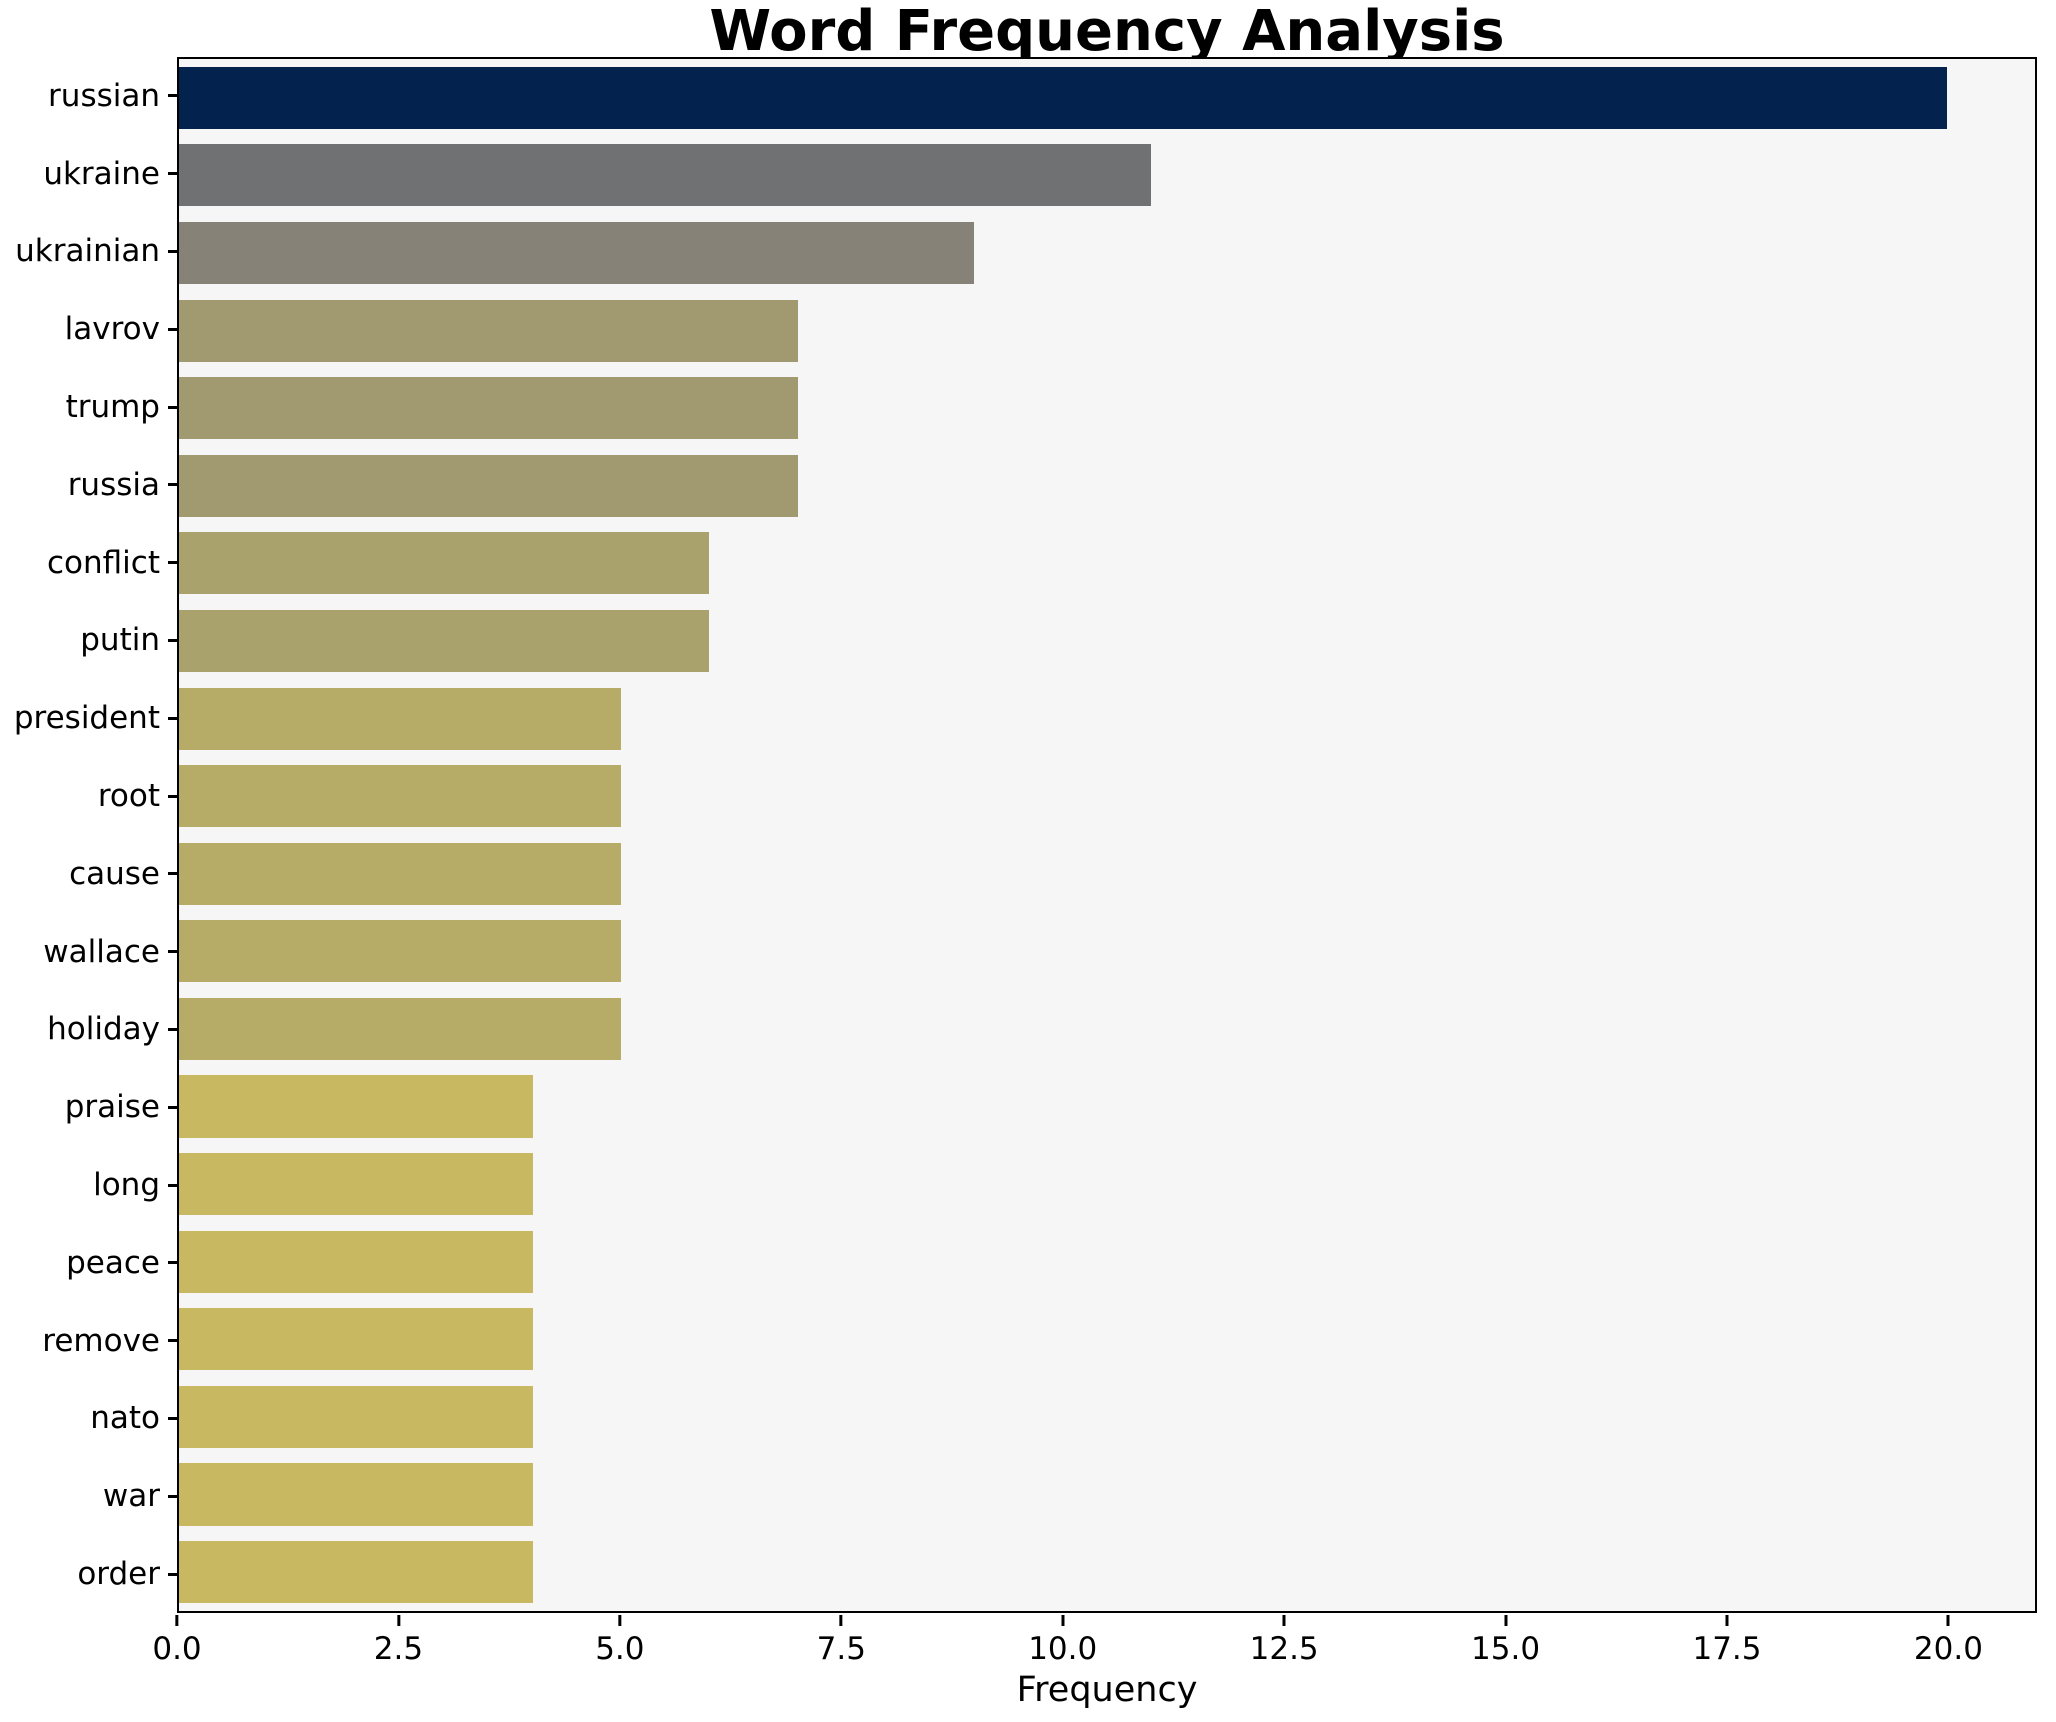 This screenshot has width=2056, height=1722. I want to click on x-tick: 17.5, so click(1727, 1641).